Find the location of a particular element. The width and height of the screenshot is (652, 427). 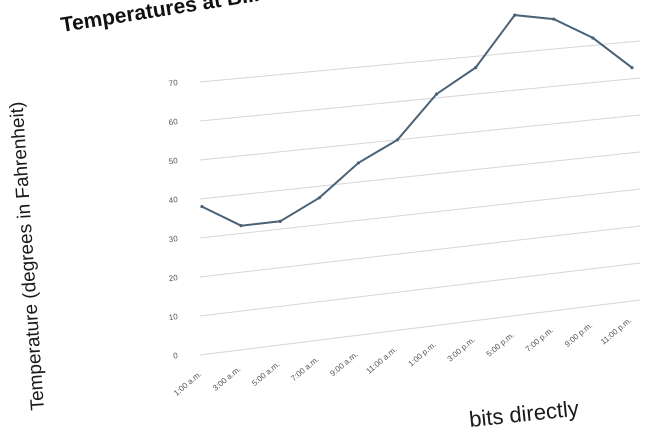

y-tick-label: 50 is located at coordinates (173, 161).